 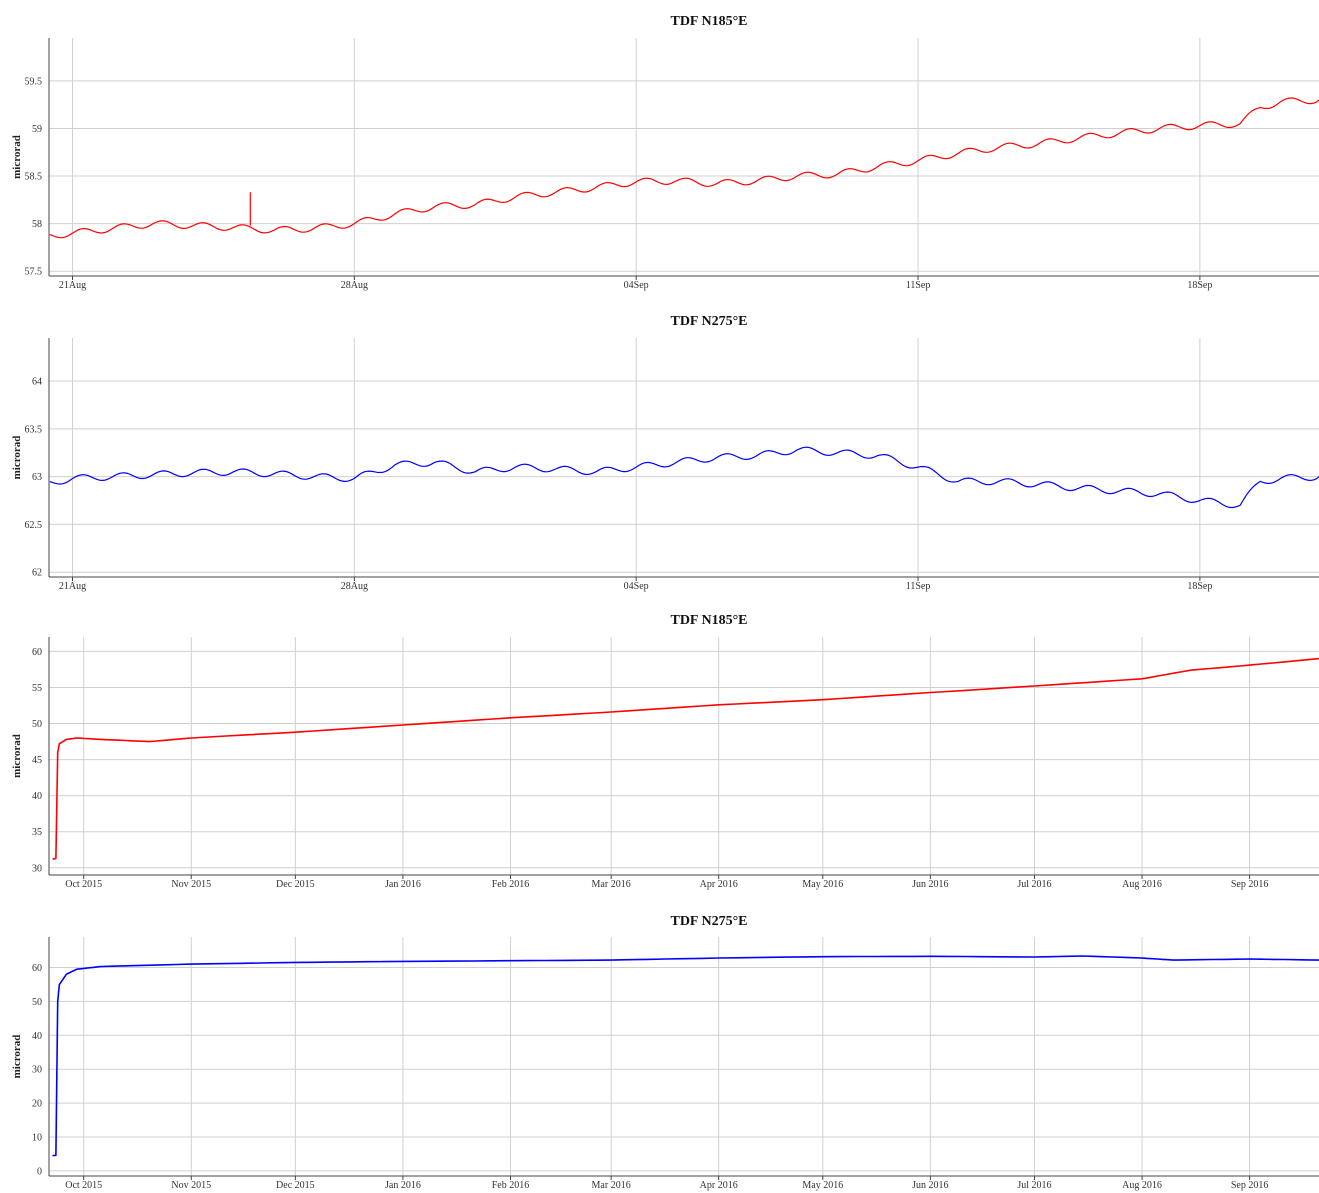 What do you see at coordinates (37, 224) in the screenshot?
I see `y-tick-label: 58` at bounding box center [37, 224].